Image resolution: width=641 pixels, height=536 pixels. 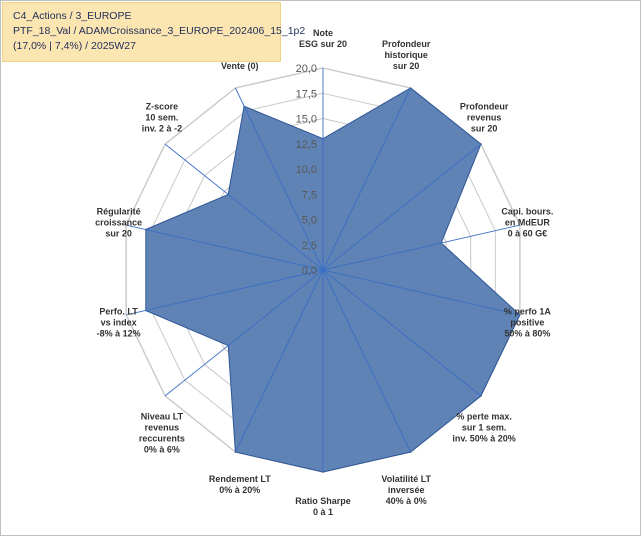 I want to click on tick-label: 5,0, so click(x=309, y=221).